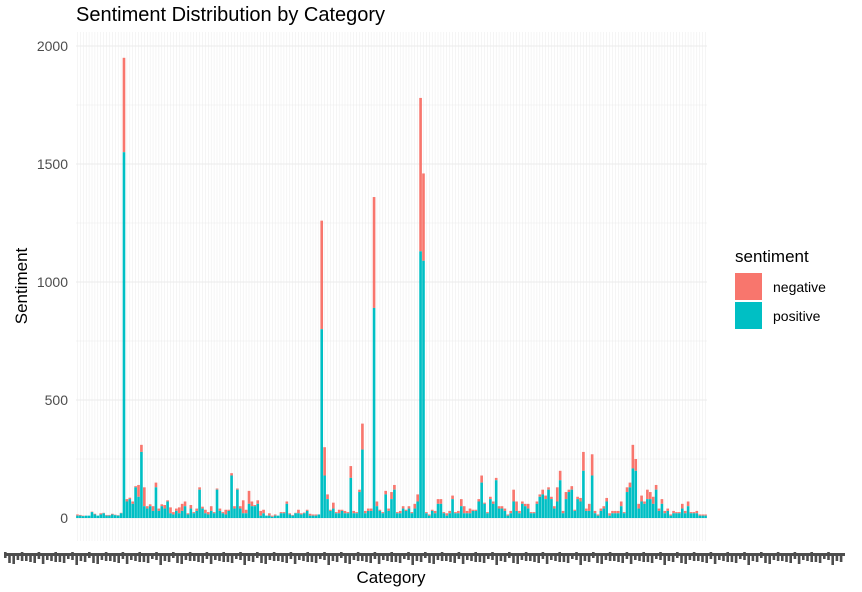 Image resolution: width=862 pixels, height=592 pixels. What do you see at coordinates (391, 577) in the screenshot?
I see `x-axis-title: Category` at bounding box center [391, 577].